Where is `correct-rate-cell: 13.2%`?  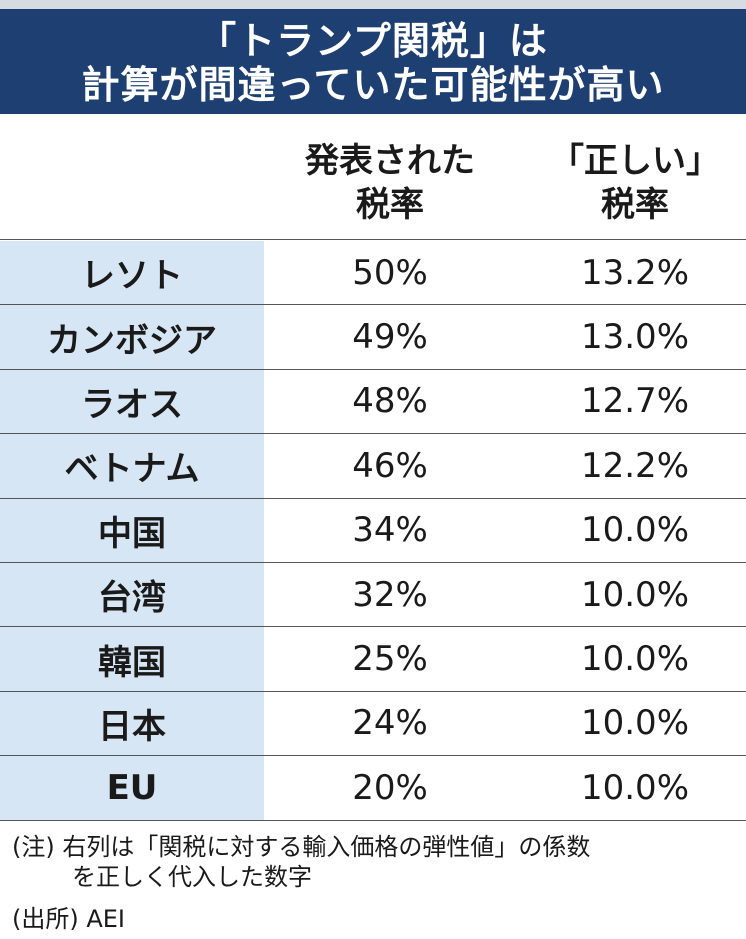 correct-rate-cell: 13.2% is located at coordinates (634, 272).